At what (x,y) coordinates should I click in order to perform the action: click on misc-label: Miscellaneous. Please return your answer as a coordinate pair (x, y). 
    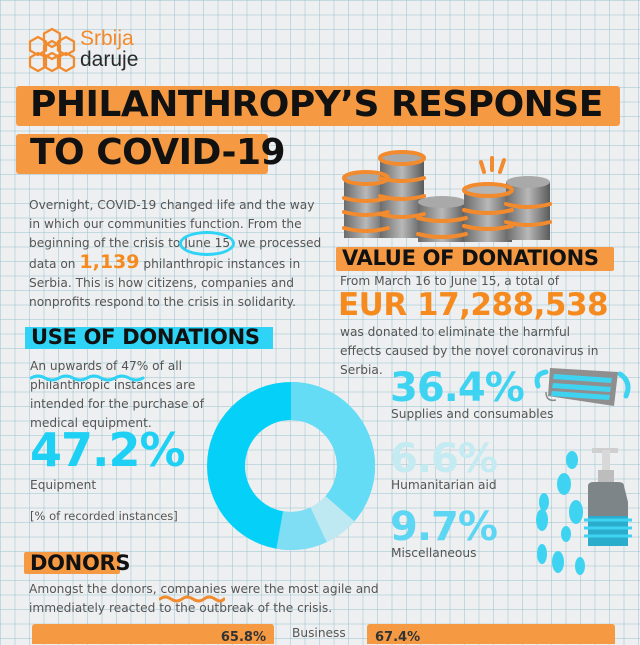
    Looking at the image, I should click on (434, 553).